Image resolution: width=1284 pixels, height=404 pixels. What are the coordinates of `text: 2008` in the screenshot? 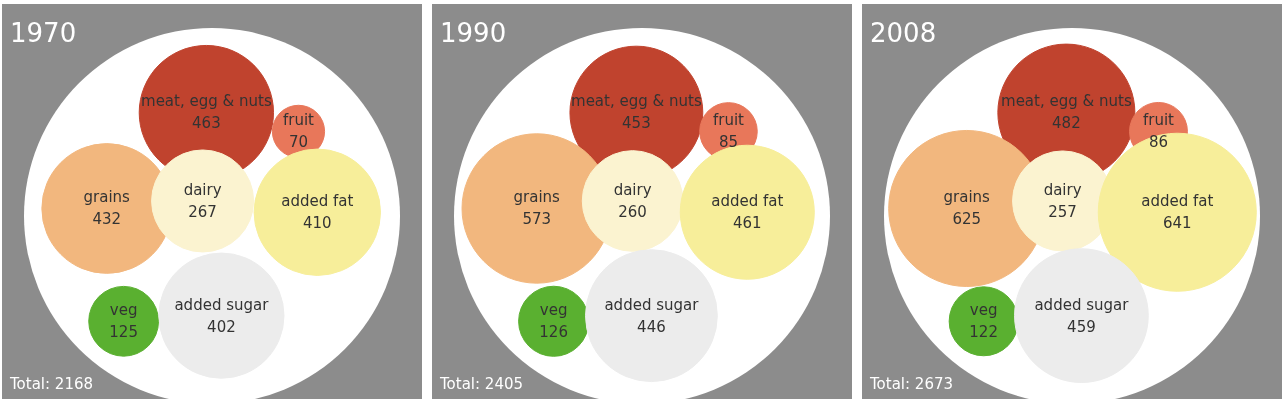 It's located at (903, 32).